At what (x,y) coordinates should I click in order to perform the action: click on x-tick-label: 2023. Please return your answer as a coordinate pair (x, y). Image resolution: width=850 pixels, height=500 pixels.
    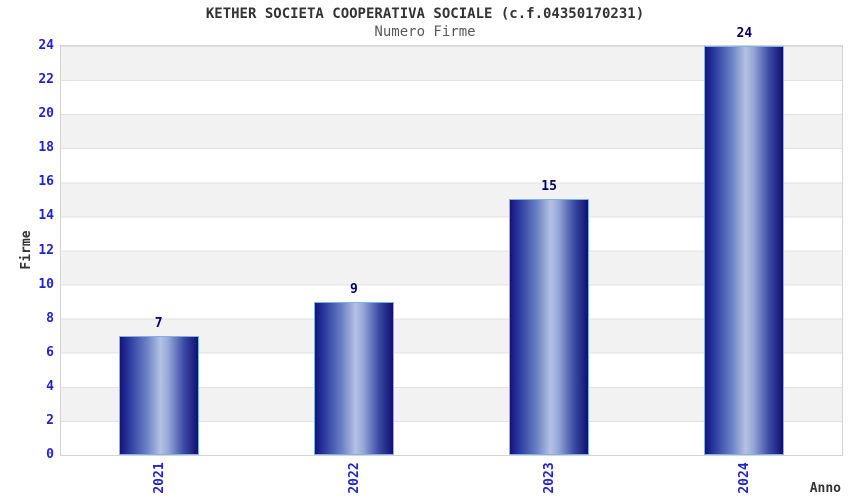
    Looking at the image, I should click on (549, 478).